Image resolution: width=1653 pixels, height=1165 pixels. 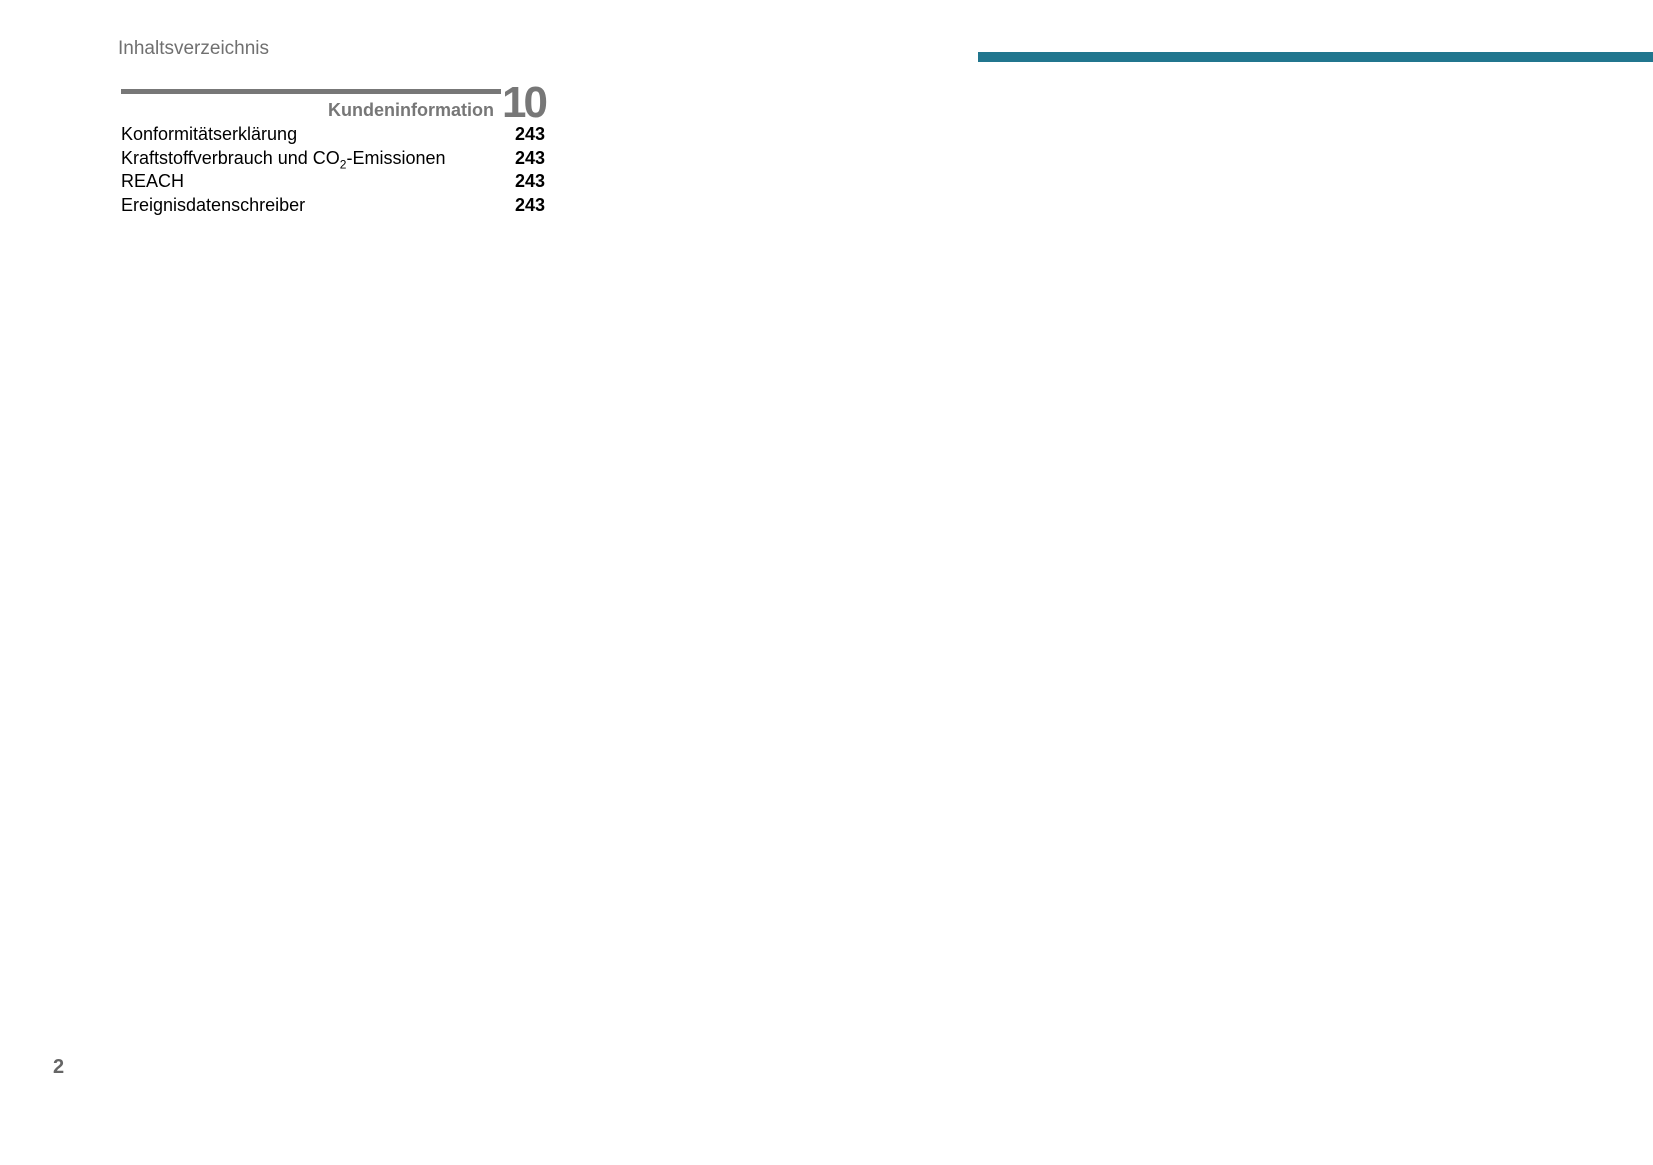 I want to click on page-header-title: Inhaltsverzeichnis, so click(x=194, y=48).